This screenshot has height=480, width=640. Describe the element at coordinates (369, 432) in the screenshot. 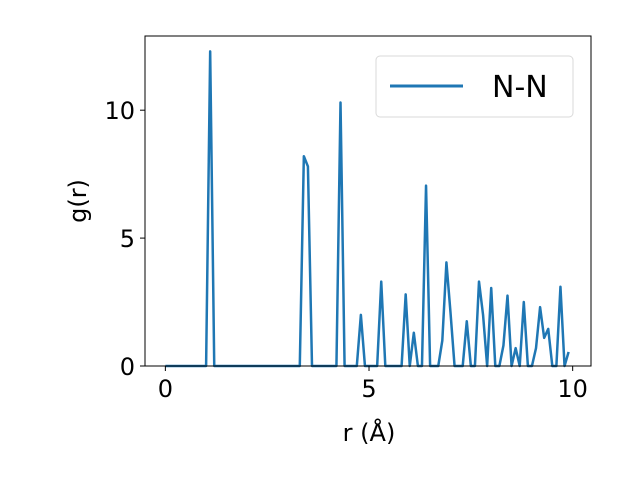

I see `x-axis-label: r (Å)` at that location.